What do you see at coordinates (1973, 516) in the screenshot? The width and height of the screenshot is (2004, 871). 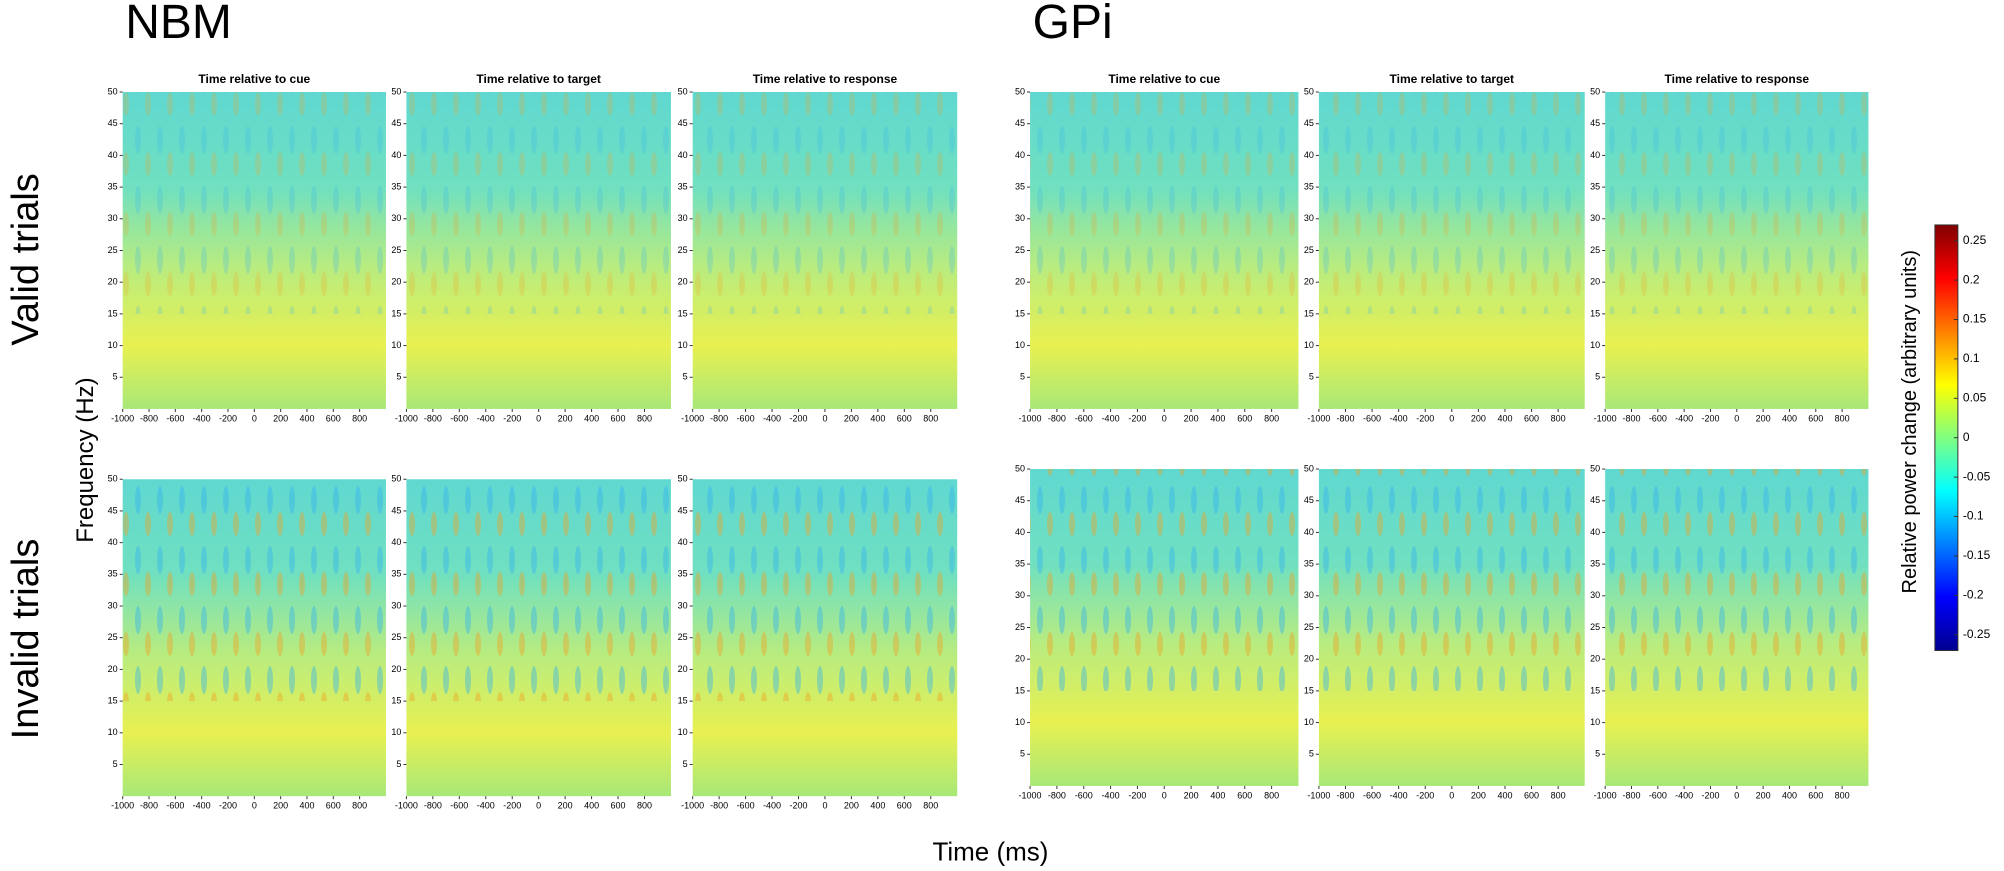 I see `colorbar-tick-label: -0.1` at bounding box center [1973, 516].